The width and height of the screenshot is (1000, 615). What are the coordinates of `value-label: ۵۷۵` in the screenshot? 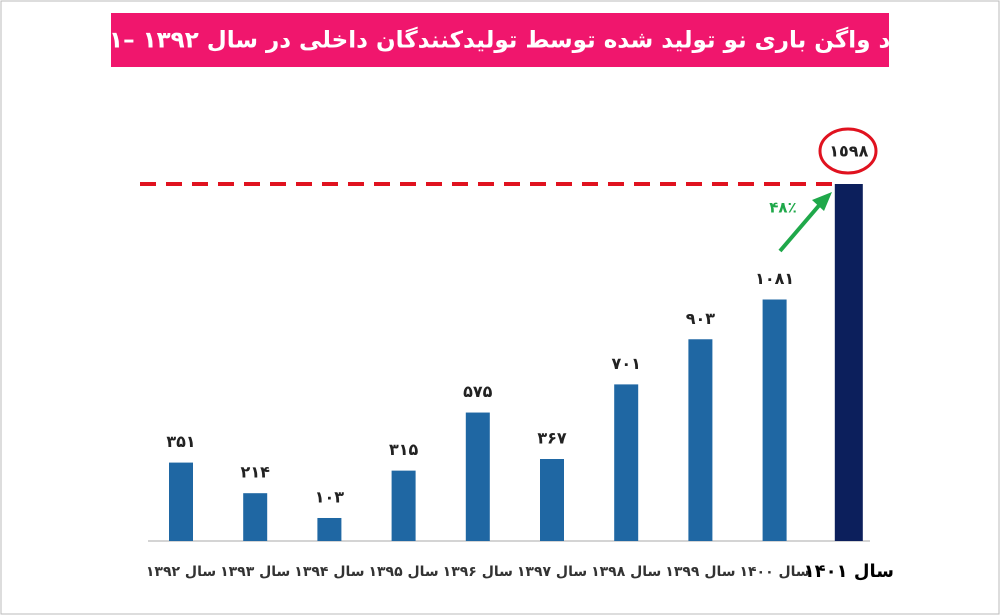 It's located at (478, 391).